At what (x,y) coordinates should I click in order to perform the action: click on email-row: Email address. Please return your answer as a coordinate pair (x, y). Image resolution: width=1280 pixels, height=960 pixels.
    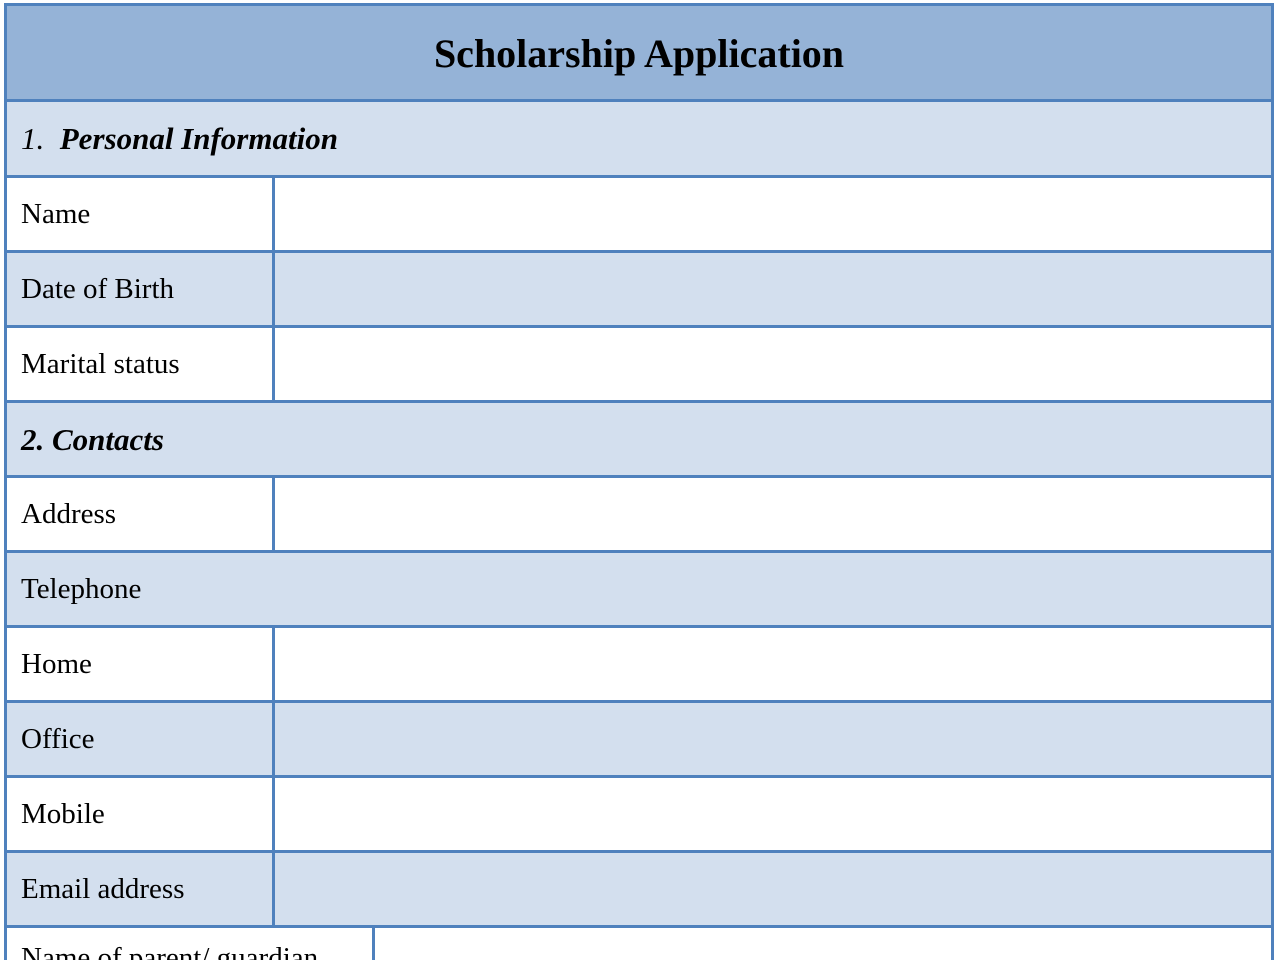
    Looking at the image, I should click on (639, 887).